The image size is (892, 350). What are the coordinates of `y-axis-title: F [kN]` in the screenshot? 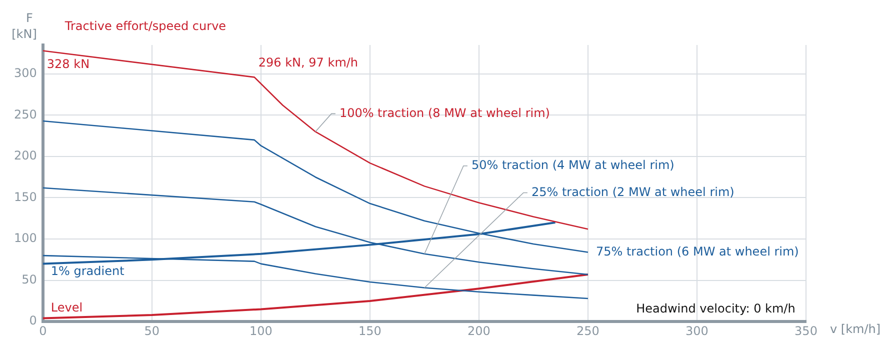 It's located at (24, 26).